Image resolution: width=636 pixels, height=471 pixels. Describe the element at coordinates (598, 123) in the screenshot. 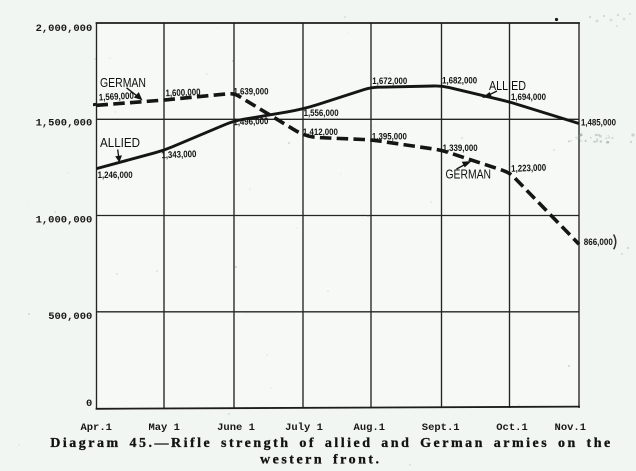

I see `svg-text: 1,485,000` at that location.